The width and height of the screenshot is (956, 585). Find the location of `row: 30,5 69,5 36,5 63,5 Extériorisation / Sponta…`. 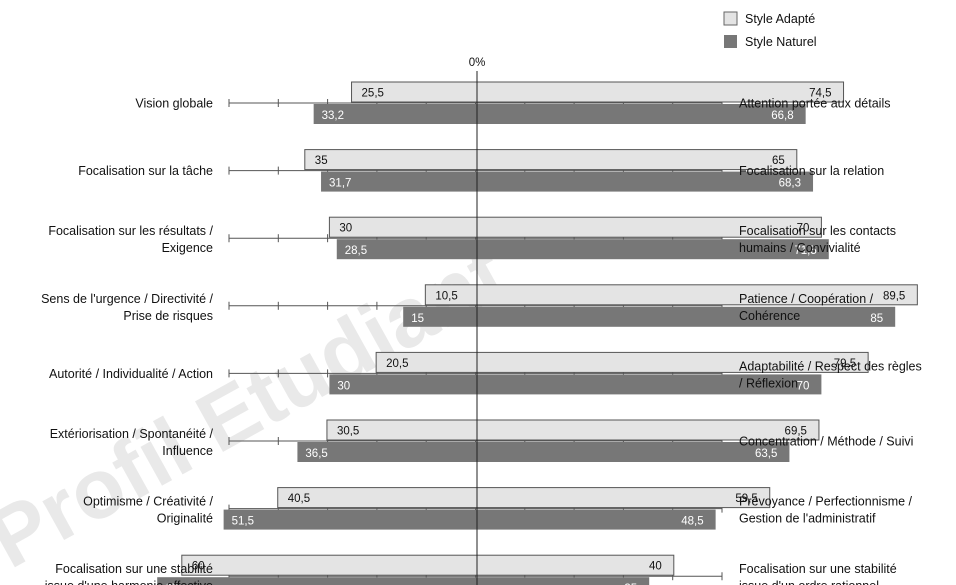

row: 30,5 69,5 36,5 63,5 Extériorisation / Sponta… is located at coordinates (481, 440).